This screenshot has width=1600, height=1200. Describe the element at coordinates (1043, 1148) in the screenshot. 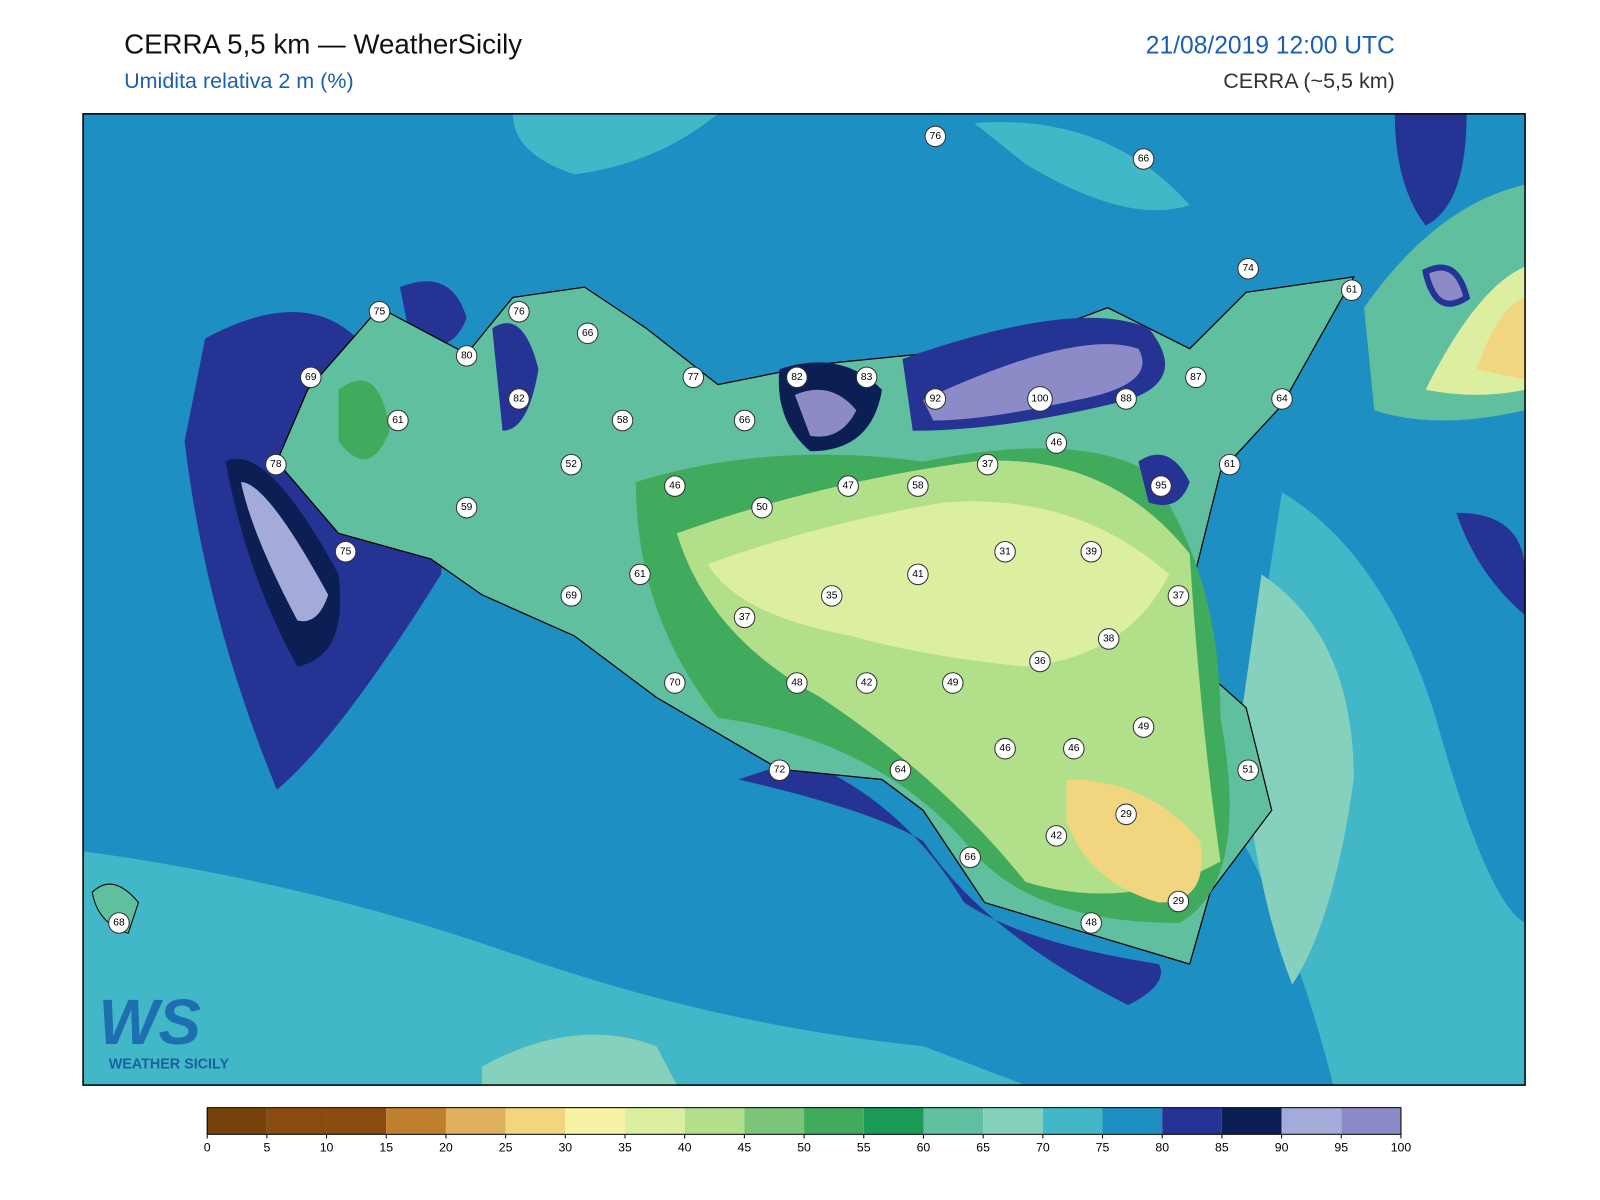

I see `colorbar-tick-label: 70` at that location.